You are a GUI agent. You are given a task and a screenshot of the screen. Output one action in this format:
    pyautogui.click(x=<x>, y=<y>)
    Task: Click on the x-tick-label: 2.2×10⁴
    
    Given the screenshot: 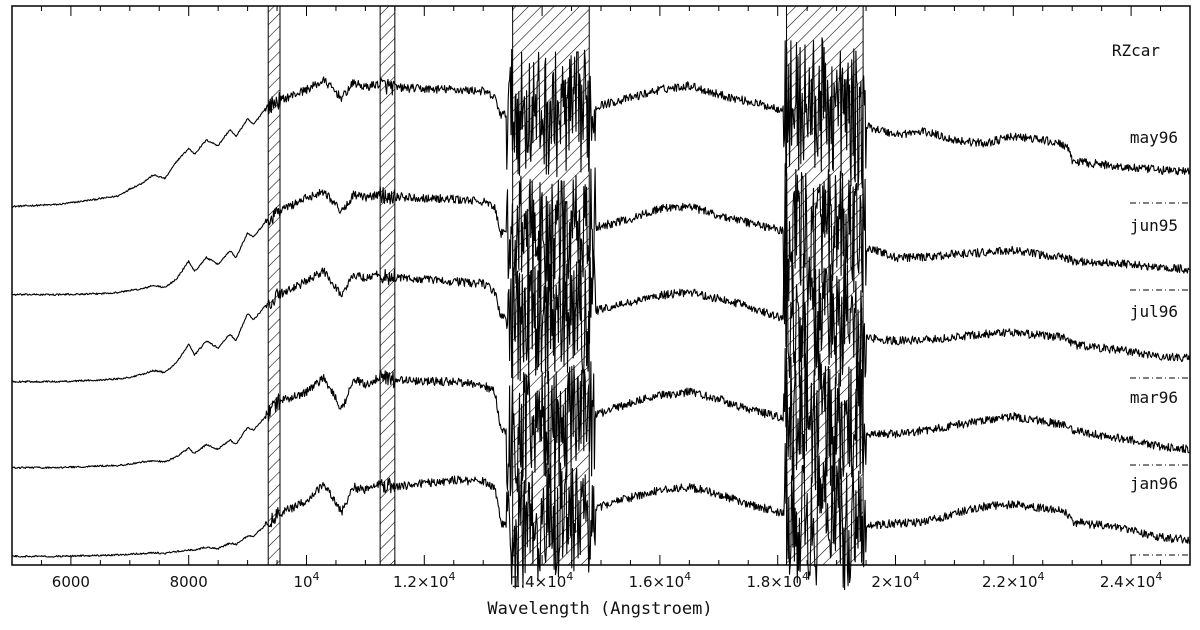 What is the action you would take?
    pyautogui.click(x=1013, y=580)
    